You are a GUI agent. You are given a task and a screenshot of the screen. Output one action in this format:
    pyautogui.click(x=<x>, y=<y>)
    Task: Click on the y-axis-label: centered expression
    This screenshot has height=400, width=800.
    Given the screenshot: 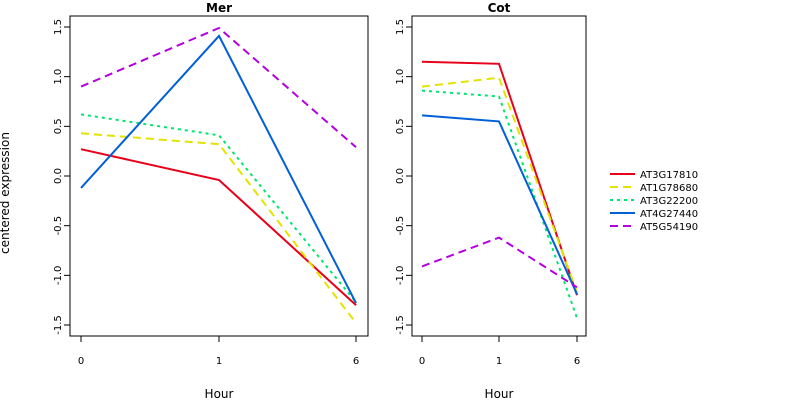 What is the action you would take?
    pyautogui.click(x=6, y=193)
    